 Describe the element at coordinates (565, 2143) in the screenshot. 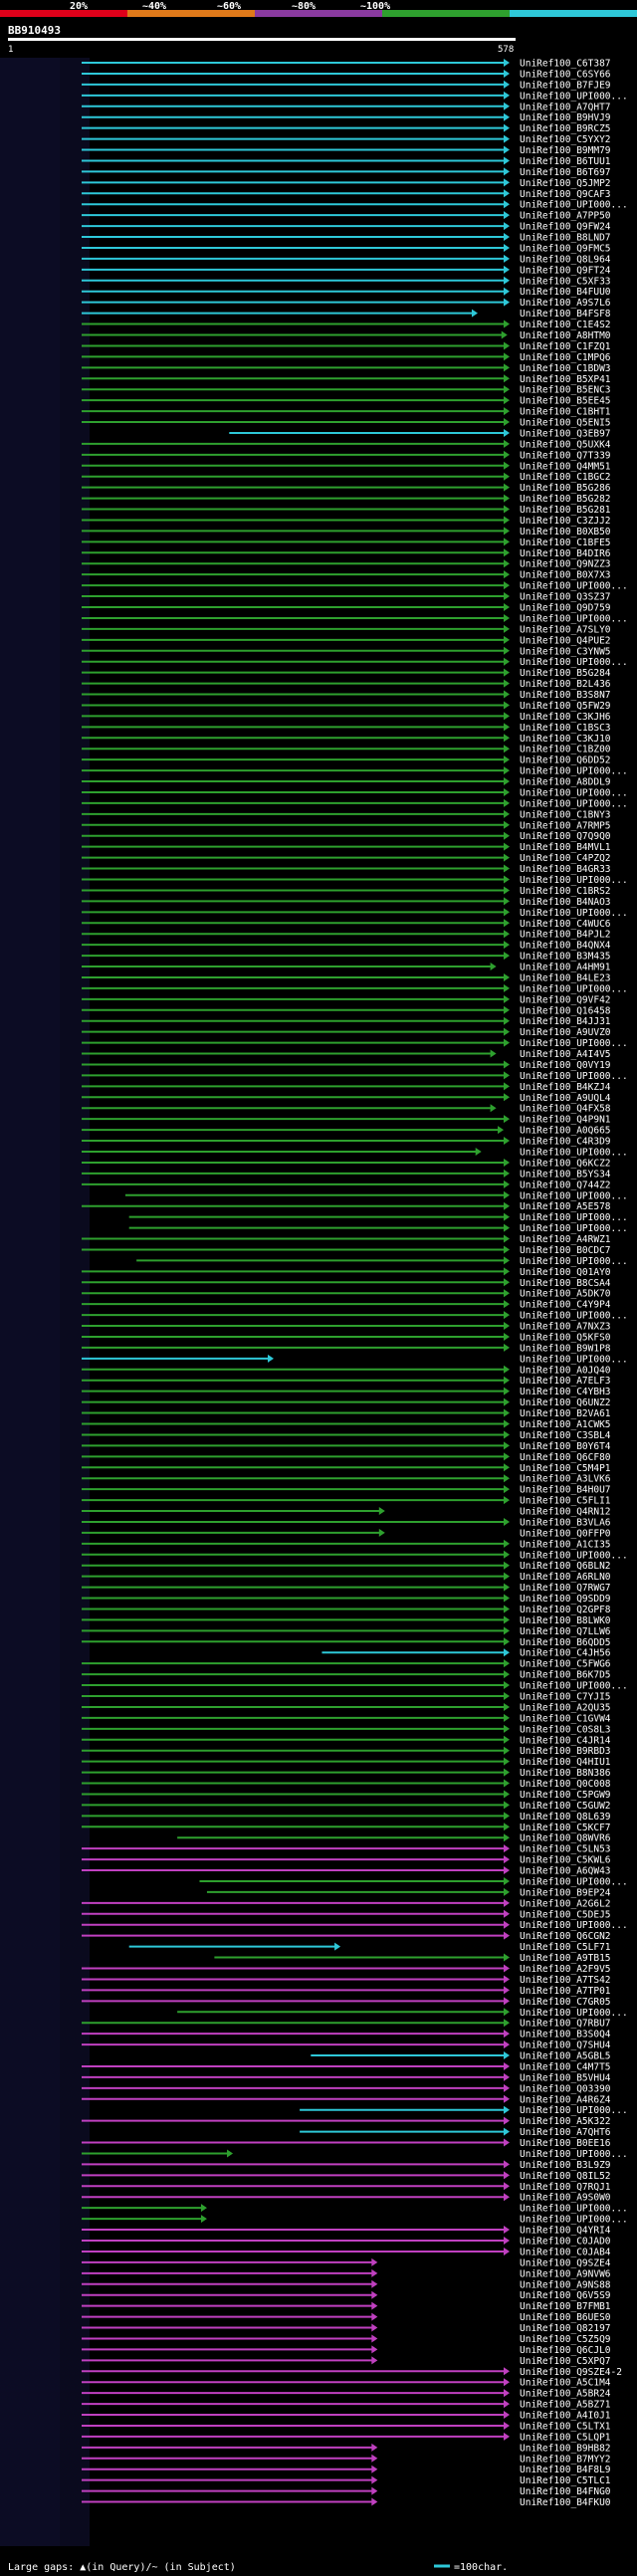

I see `hit-label: UniRef100_B0EE16` at that location.